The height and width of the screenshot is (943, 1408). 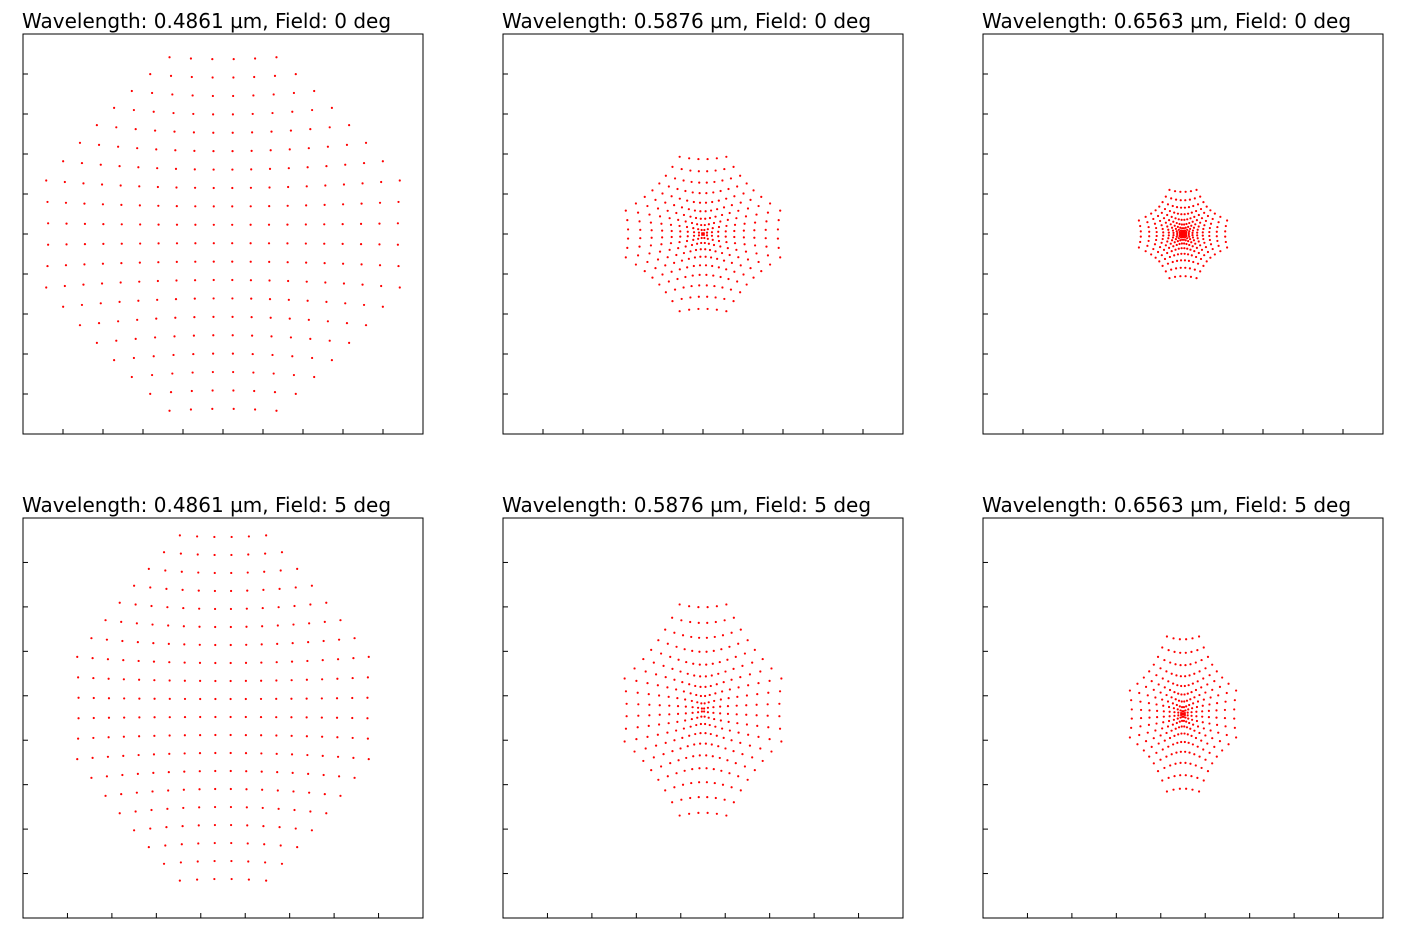 I want to click on spot-panel-2: Wavelength: 0.5876 µm, Field: 0 deg, so click(x=703, y=222).